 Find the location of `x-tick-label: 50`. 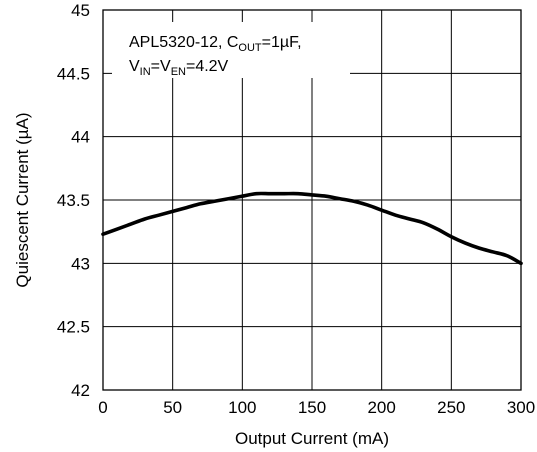

x-tick-label: 50 is located at coordinates (172, 407).